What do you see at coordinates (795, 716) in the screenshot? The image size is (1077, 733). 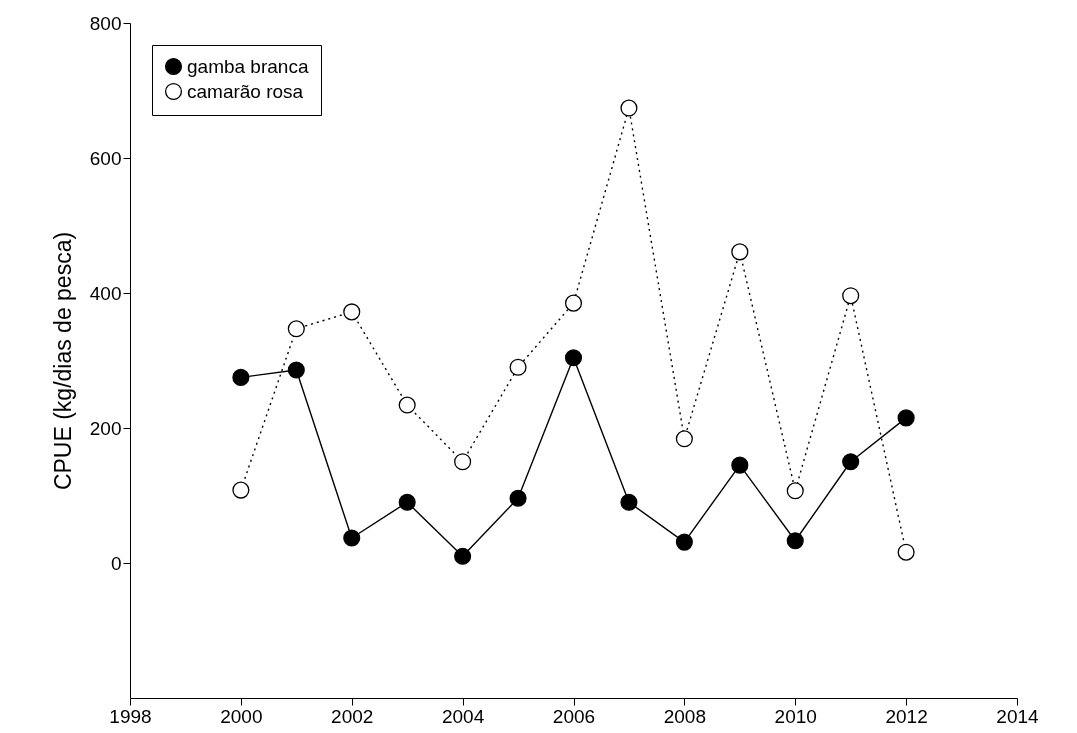 I see `x-tick-label: 2010` at bounding box center [795, 716].